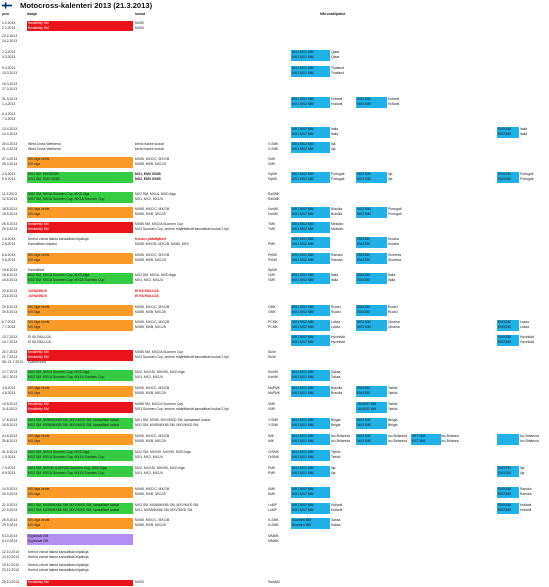 Image resolution: width=549 pixels, height=587 pixels. What do you see at coordinates (10, 420) in the screenshot?
I see `date-cell: 17.8.2013` at bounding box center [10, 420].